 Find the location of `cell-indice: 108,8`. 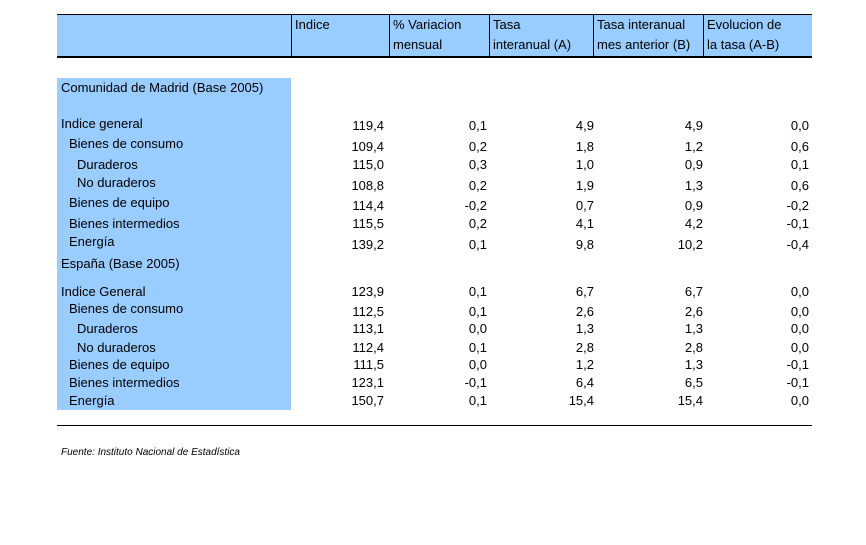

cell-indice: 108,8 is located at coordinates (367, 185).